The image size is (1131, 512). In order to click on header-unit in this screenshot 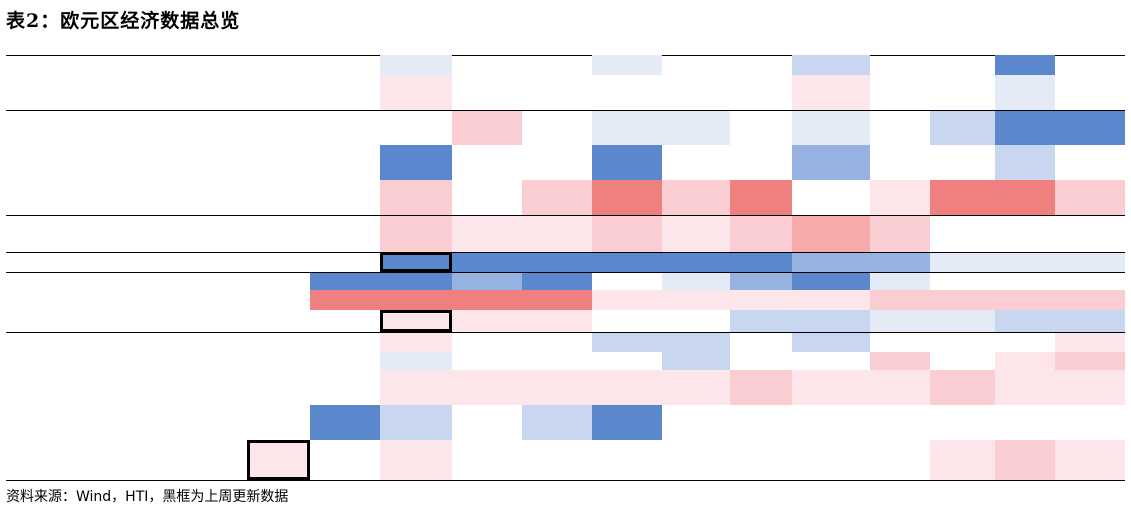, I will do `click(200, 45)`.